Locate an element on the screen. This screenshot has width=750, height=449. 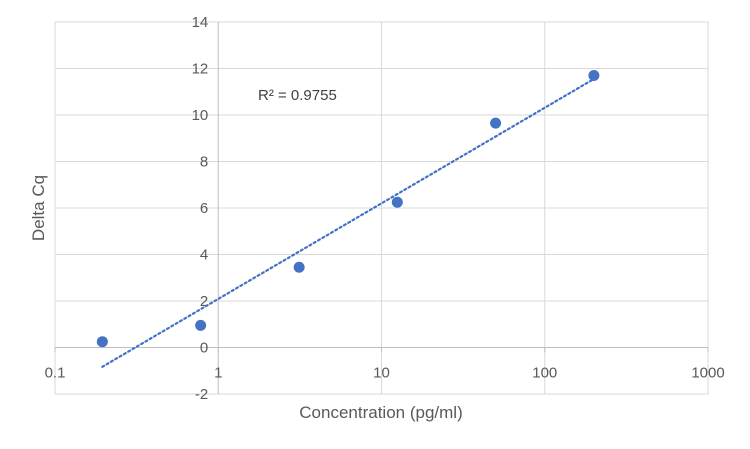
y-tick-label: -2 is located at coordinates (201, 394).